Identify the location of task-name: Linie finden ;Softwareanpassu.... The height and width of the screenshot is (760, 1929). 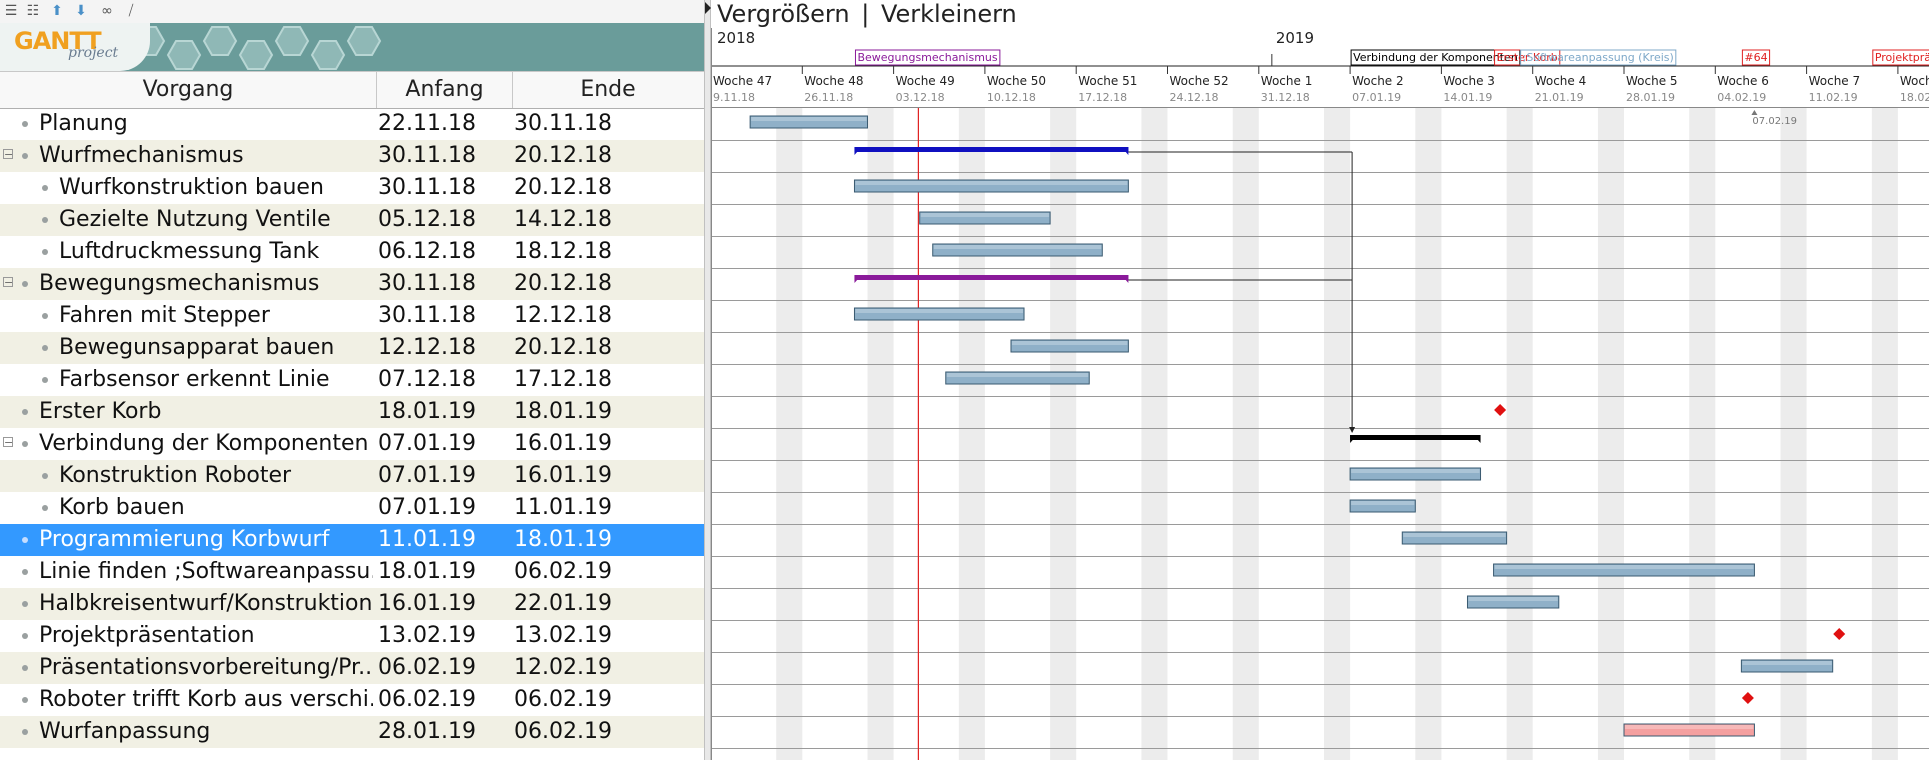
(206, 571).